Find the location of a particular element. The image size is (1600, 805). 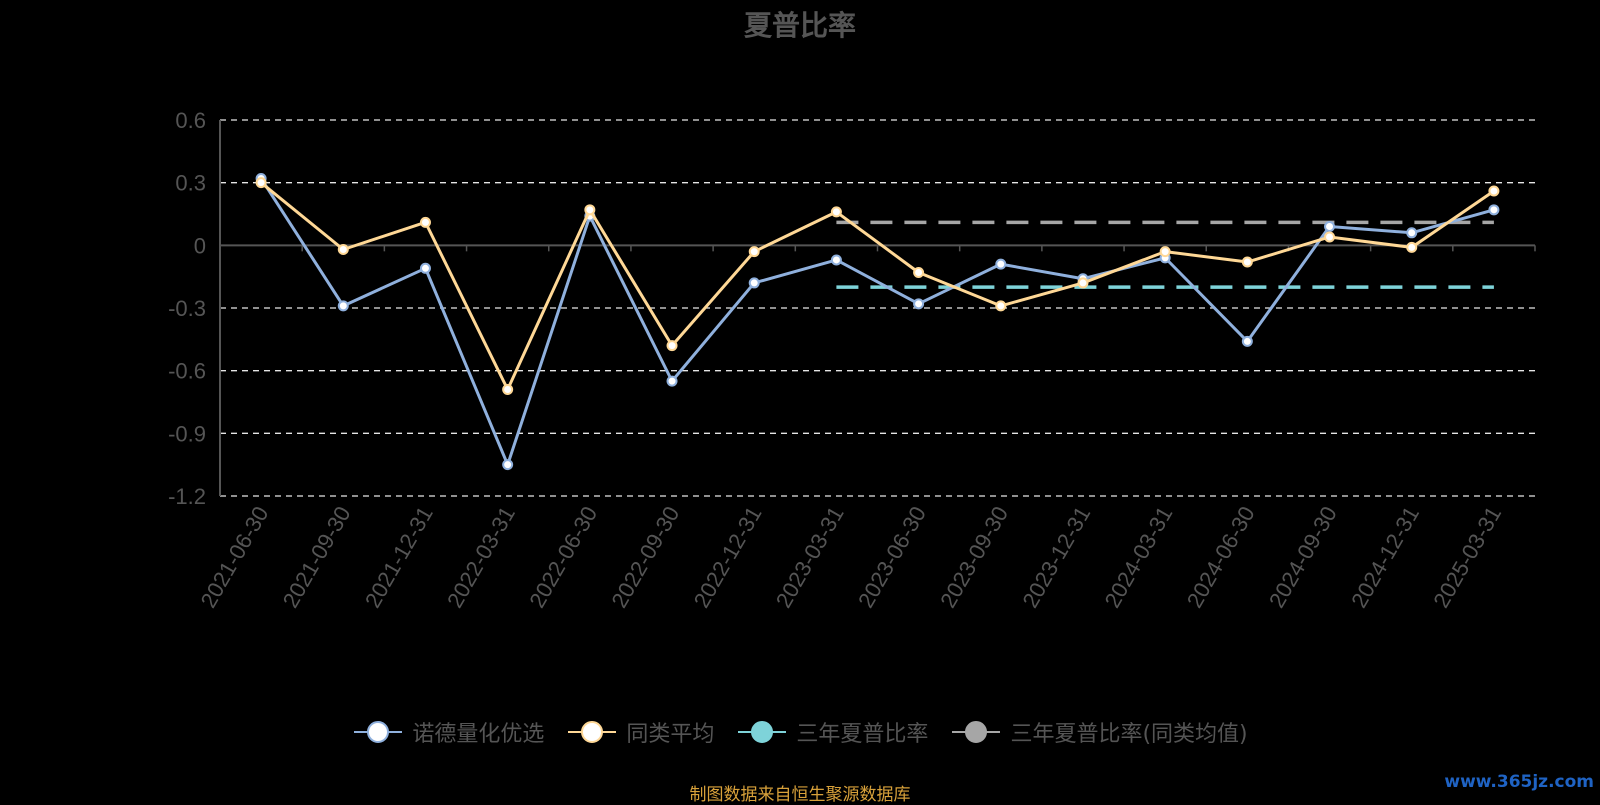

x-tick-label: 2023-09-30 is located at coordinates (974, 557).